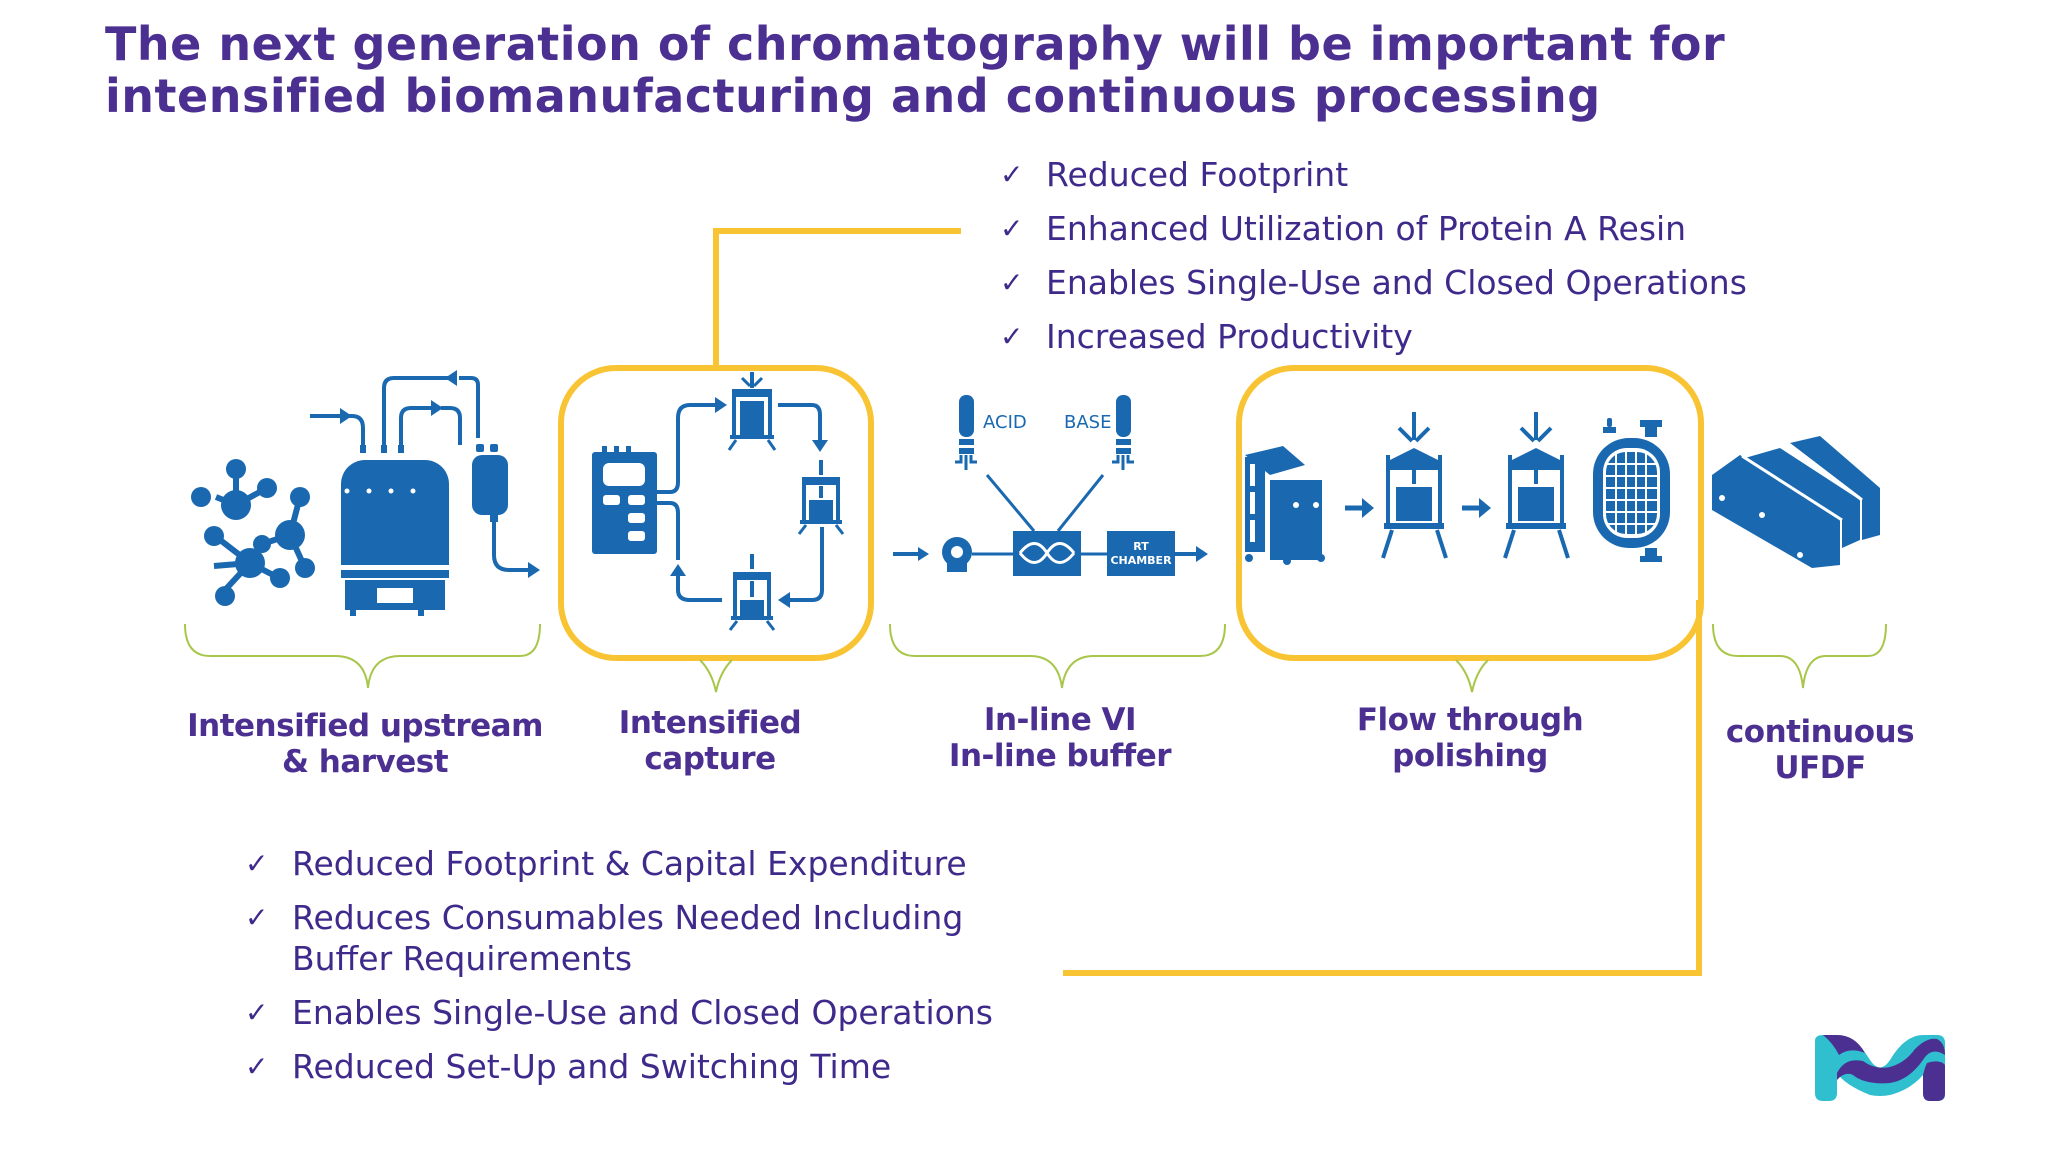 This screenshot has width=2048, height=1152. What do you see at coordinates (1470, 513) in the screenshot?
I see `polishing-highlight-box` at bounding box center [1470, 513].